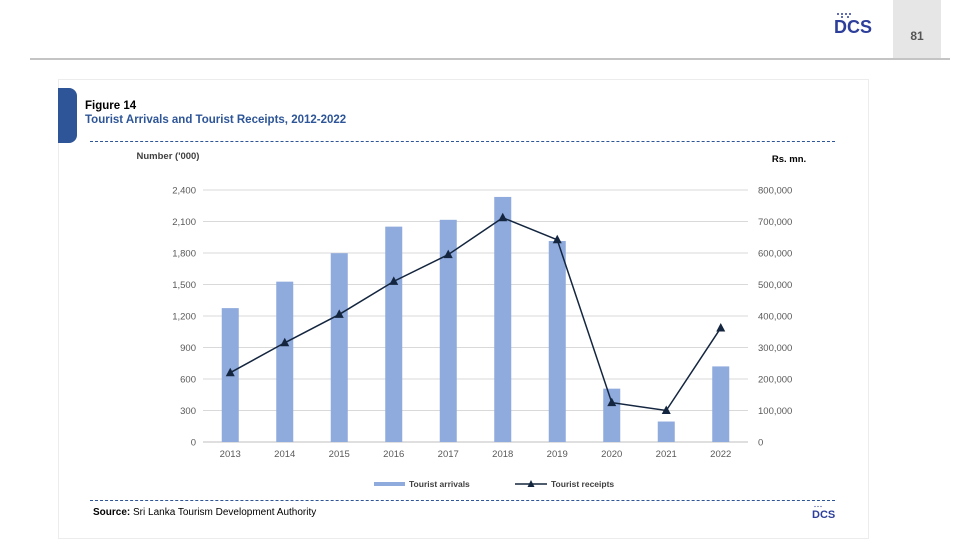 This screenshot has height=551, width=980. Describe the element at coordinates (775, 348) in the screenshot. I see `y-tick-label-right: 300,000` at that location.